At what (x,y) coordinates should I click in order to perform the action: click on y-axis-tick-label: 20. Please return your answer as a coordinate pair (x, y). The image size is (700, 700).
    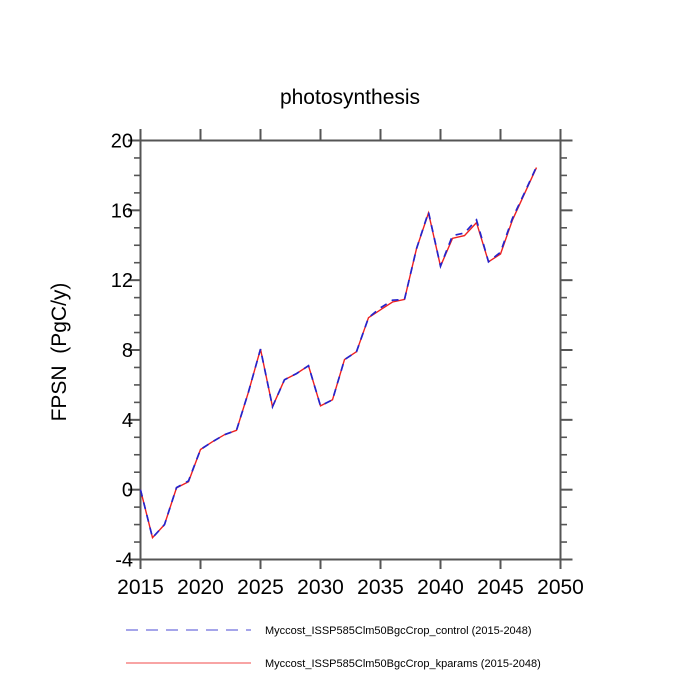
    Looking at the image, I should click on (122, 142).